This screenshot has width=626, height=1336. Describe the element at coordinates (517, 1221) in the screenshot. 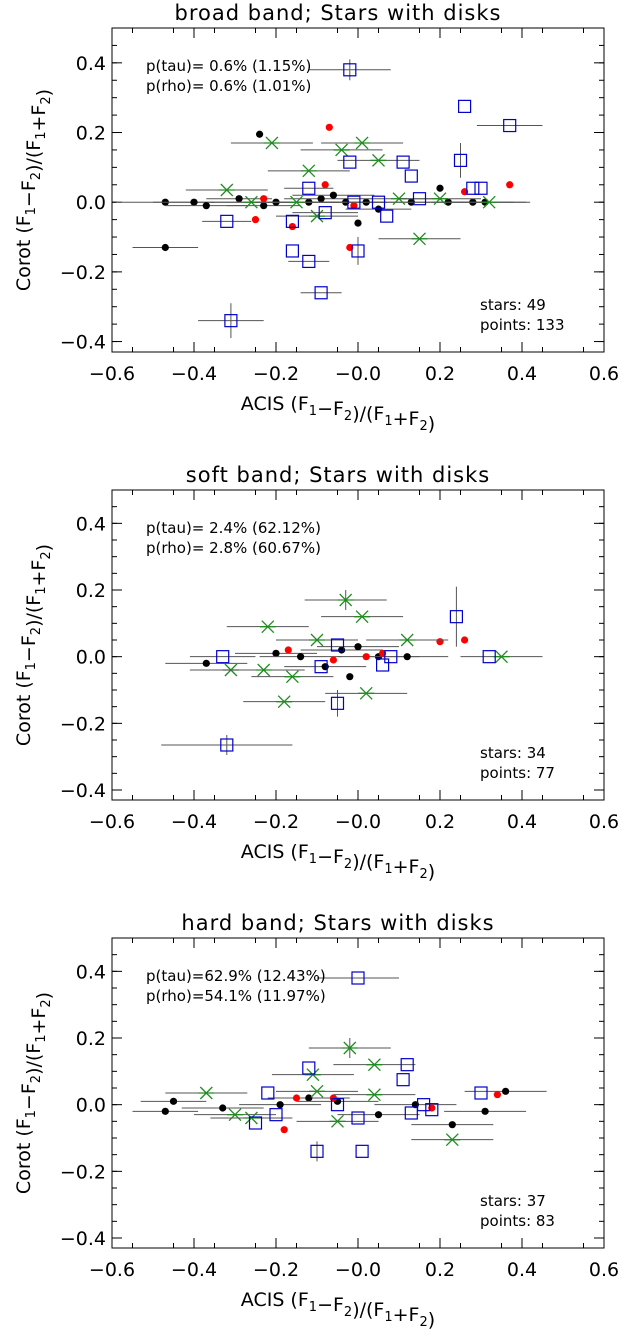

I see `count-line: points: 83` at that location.